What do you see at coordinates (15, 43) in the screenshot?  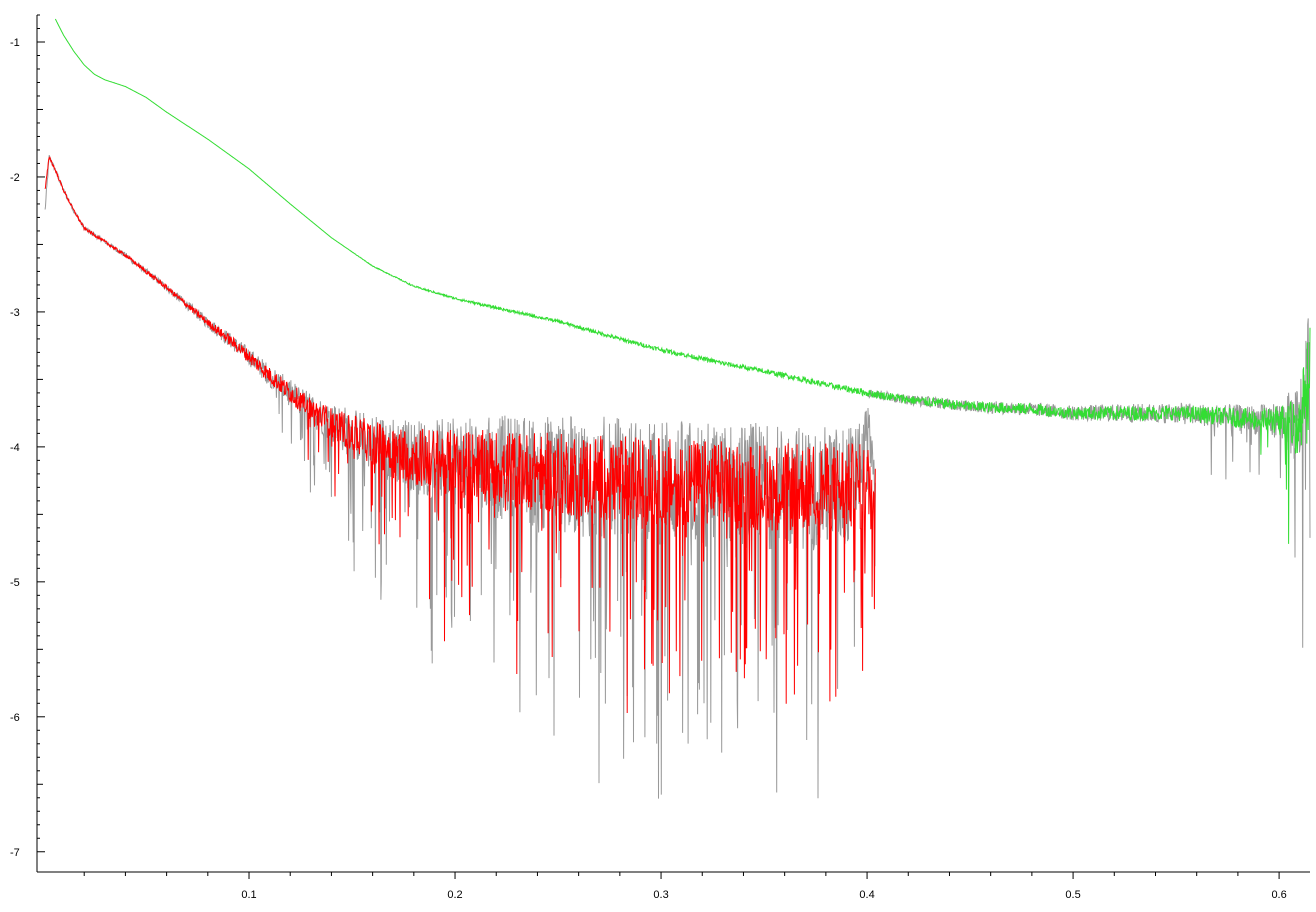 I see `y-tick-label: -1` at bounding box center [15, 43].